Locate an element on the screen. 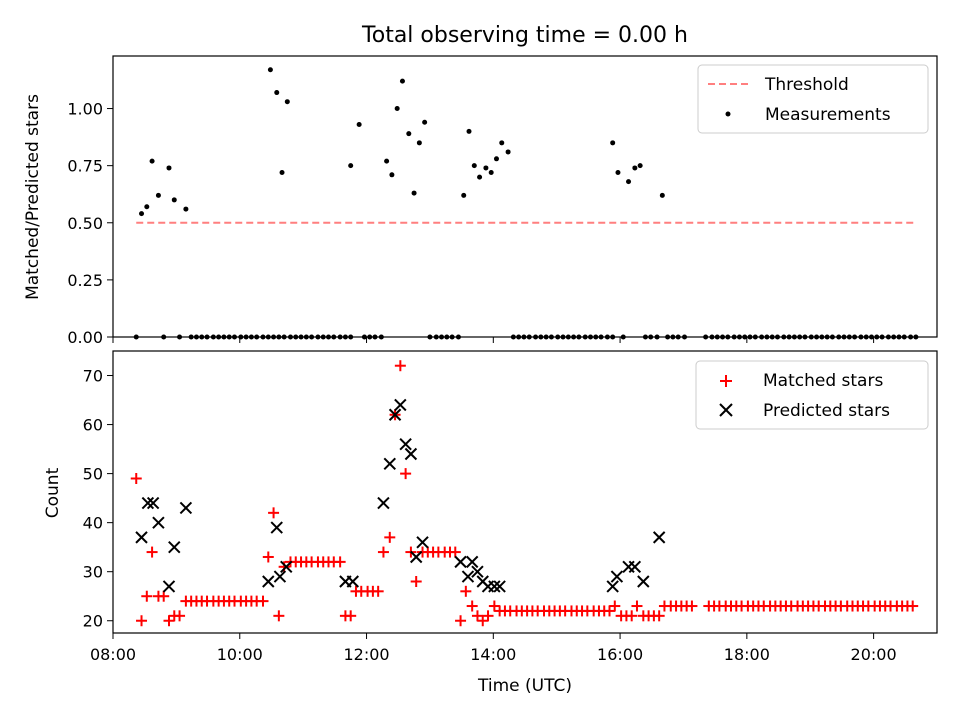 This screenshot has height=724, width=960. bottom-x-tick-label: 20:00 is located at coordinates (874, 654).